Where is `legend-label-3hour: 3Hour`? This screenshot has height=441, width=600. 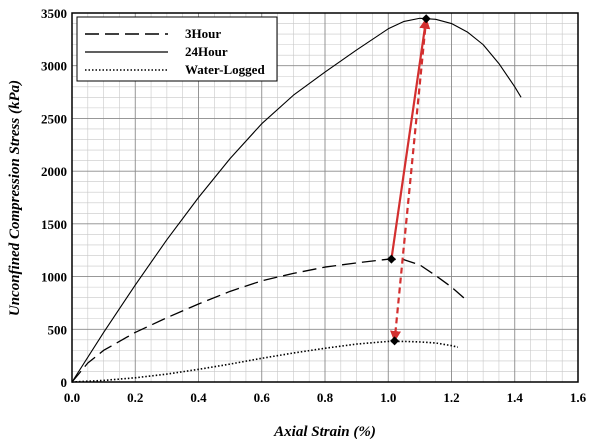 legend-label-3hour: 3Hour is located at coordinates (203, 33).